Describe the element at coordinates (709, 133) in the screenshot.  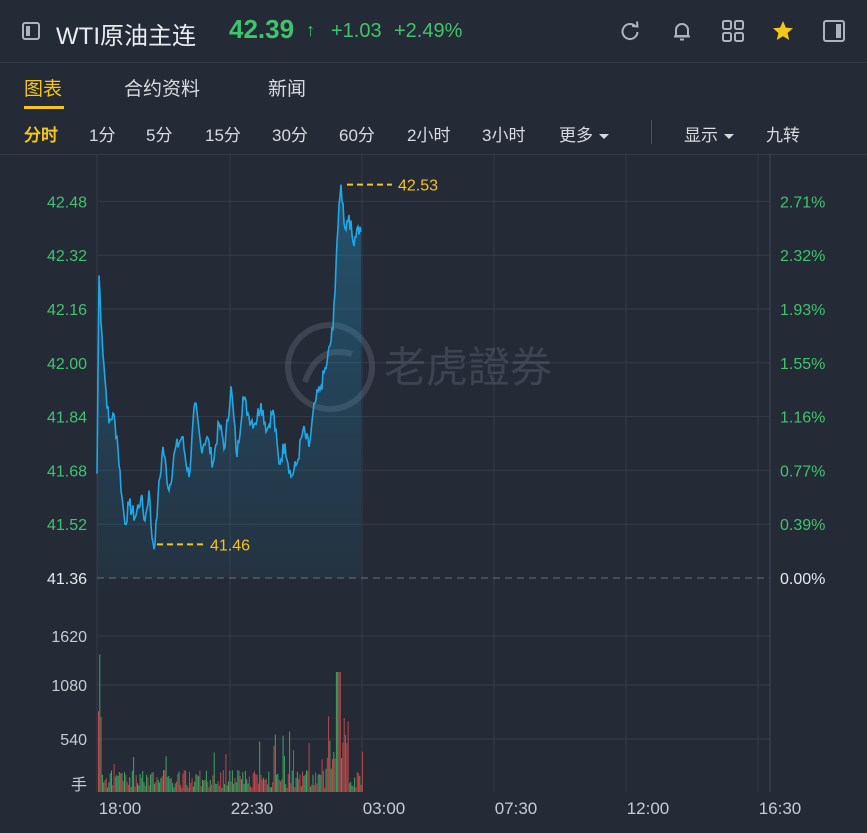
I see `display-dropdown: 显示` at that location.